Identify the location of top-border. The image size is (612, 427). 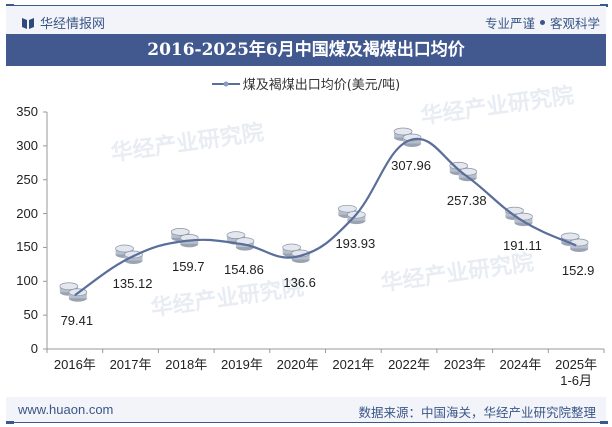
(306, 5).